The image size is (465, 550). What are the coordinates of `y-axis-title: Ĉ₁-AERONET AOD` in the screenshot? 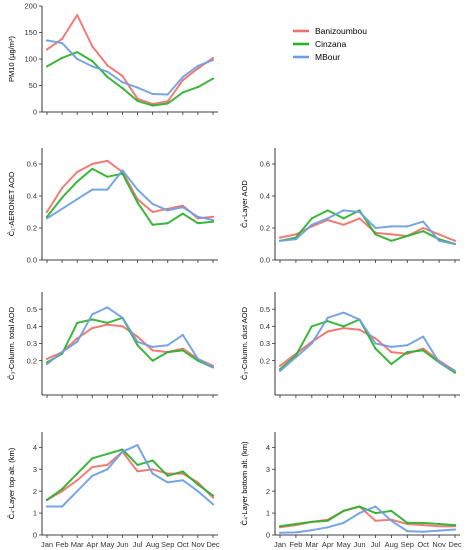 It's located at (11, 203).